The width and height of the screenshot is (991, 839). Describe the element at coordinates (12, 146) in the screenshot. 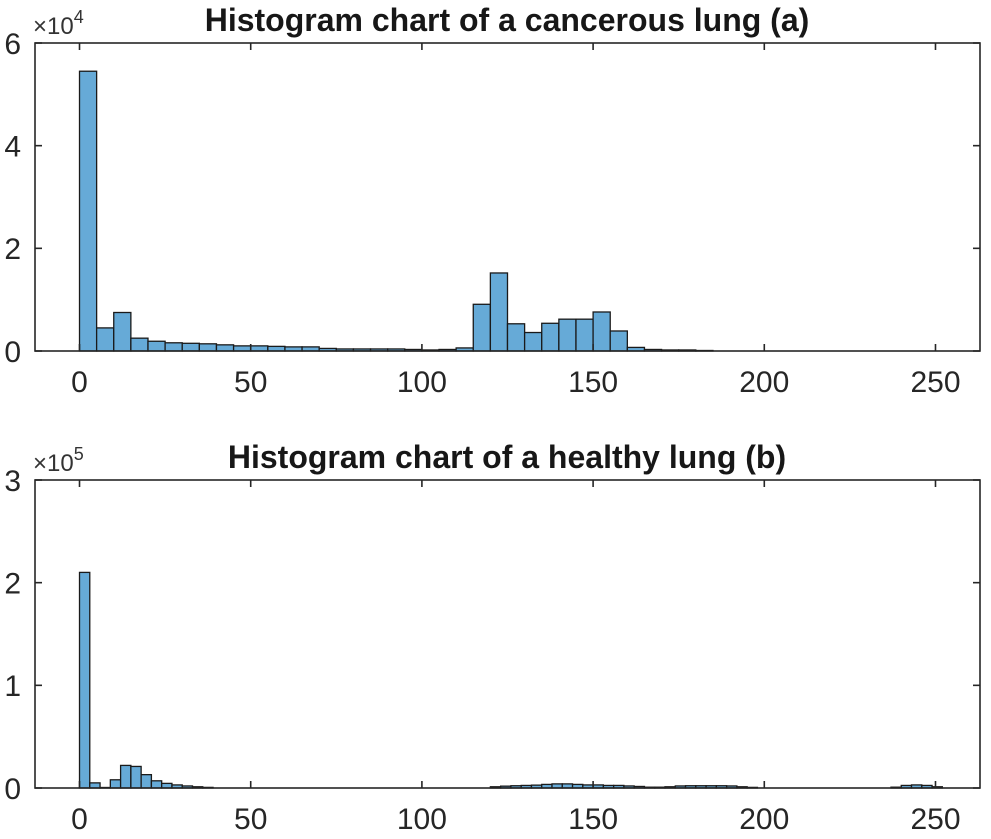

I see `y-tick-label: 4` at that location.